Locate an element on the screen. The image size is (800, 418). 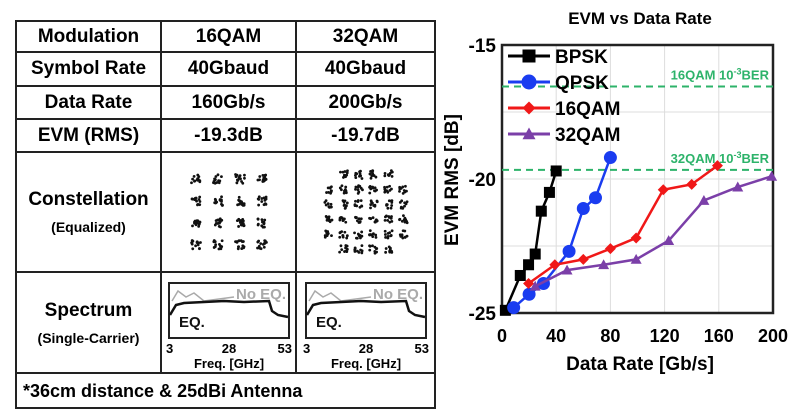
spectrum-plot: No EQ. EQ. 3 28 53 Freq. [GHz] is located at coordinates (366, 326).